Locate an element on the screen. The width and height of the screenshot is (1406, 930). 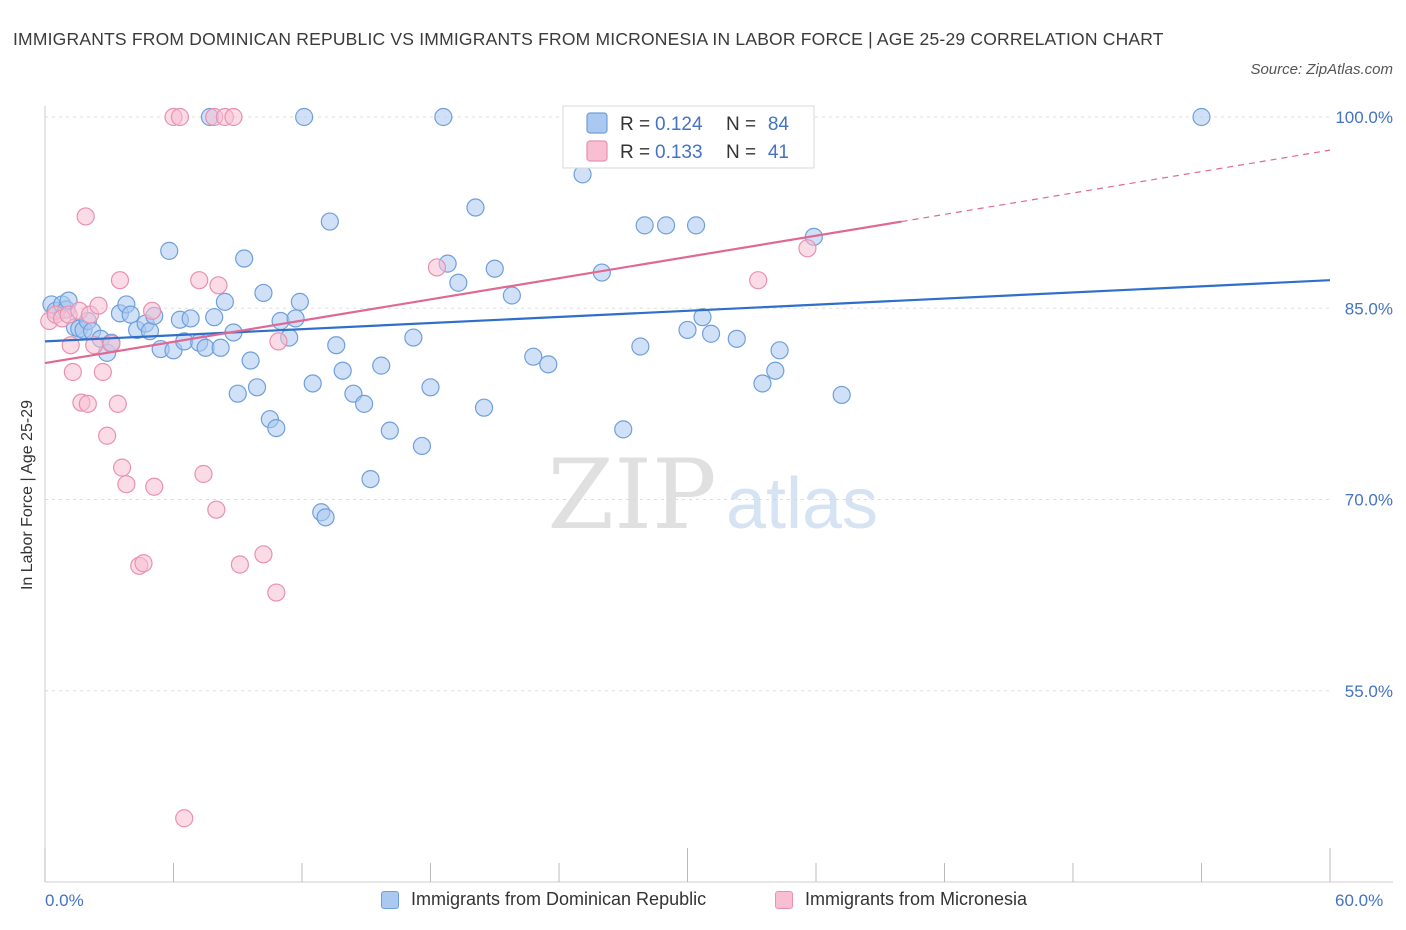
source-label: Source: ZipAtlas.com is located at coordinates (1321, 69).